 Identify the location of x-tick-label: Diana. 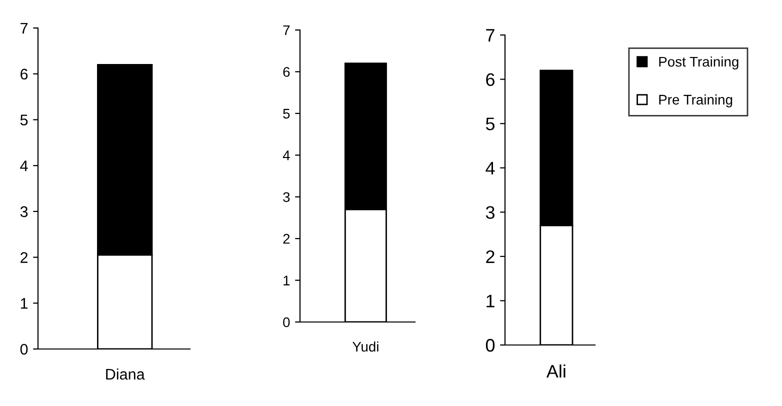
(125, 374).